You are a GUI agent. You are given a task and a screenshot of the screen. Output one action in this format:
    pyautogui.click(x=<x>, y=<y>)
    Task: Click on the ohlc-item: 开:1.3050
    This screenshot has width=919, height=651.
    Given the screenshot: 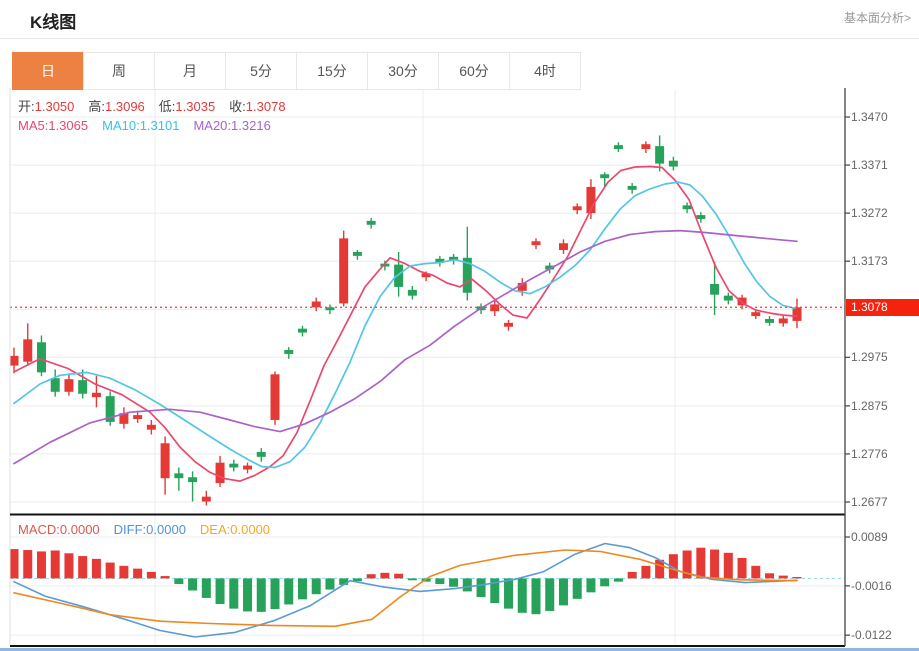 What is the action you would take?
    pyautogui.click(x=46, y=106)
    